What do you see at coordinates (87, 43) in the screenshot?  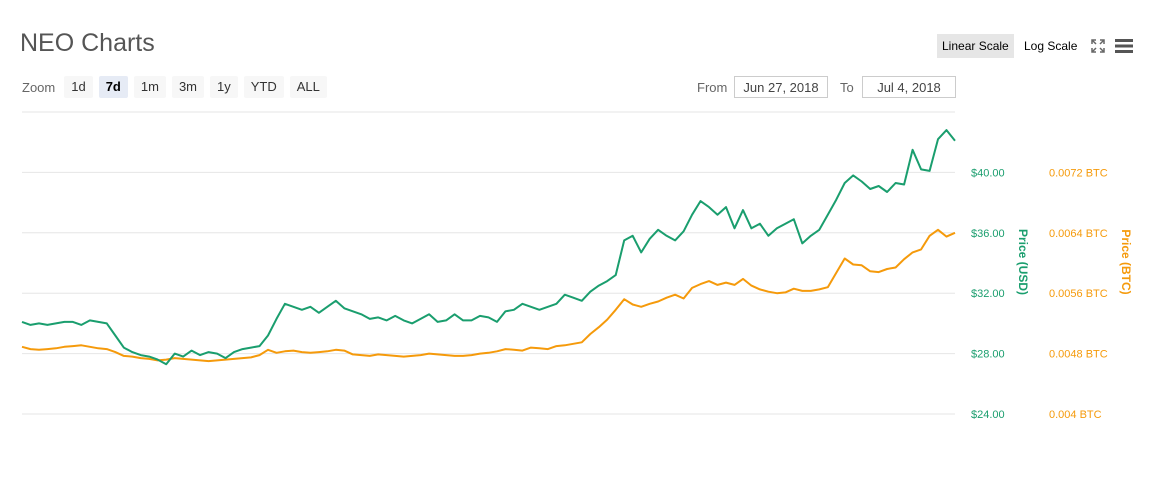 I see `page-title: NEO Charts` at bounding box center [87, 43].